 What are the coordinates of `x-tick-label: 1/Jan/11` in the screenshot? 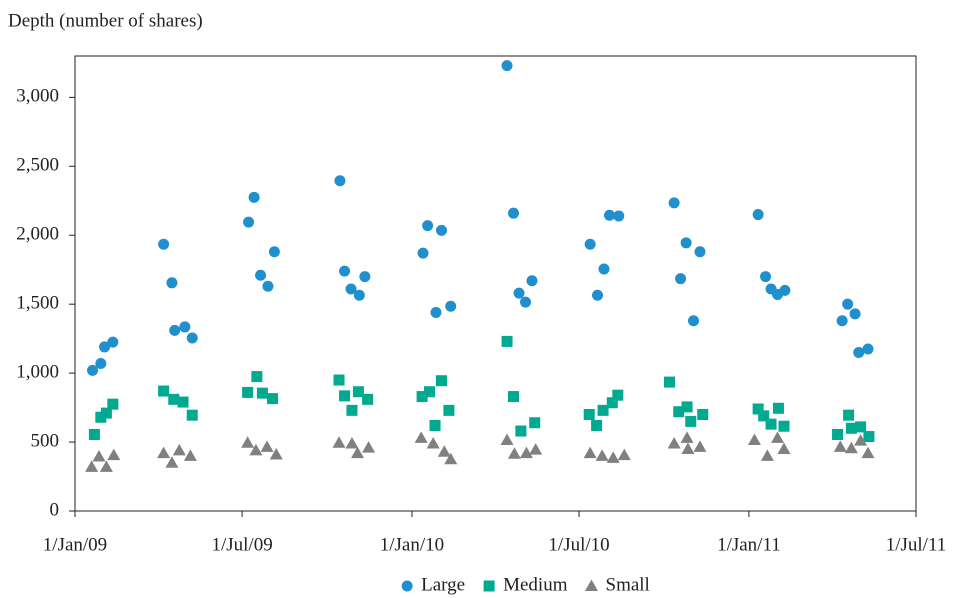 It's located at (749, 544).